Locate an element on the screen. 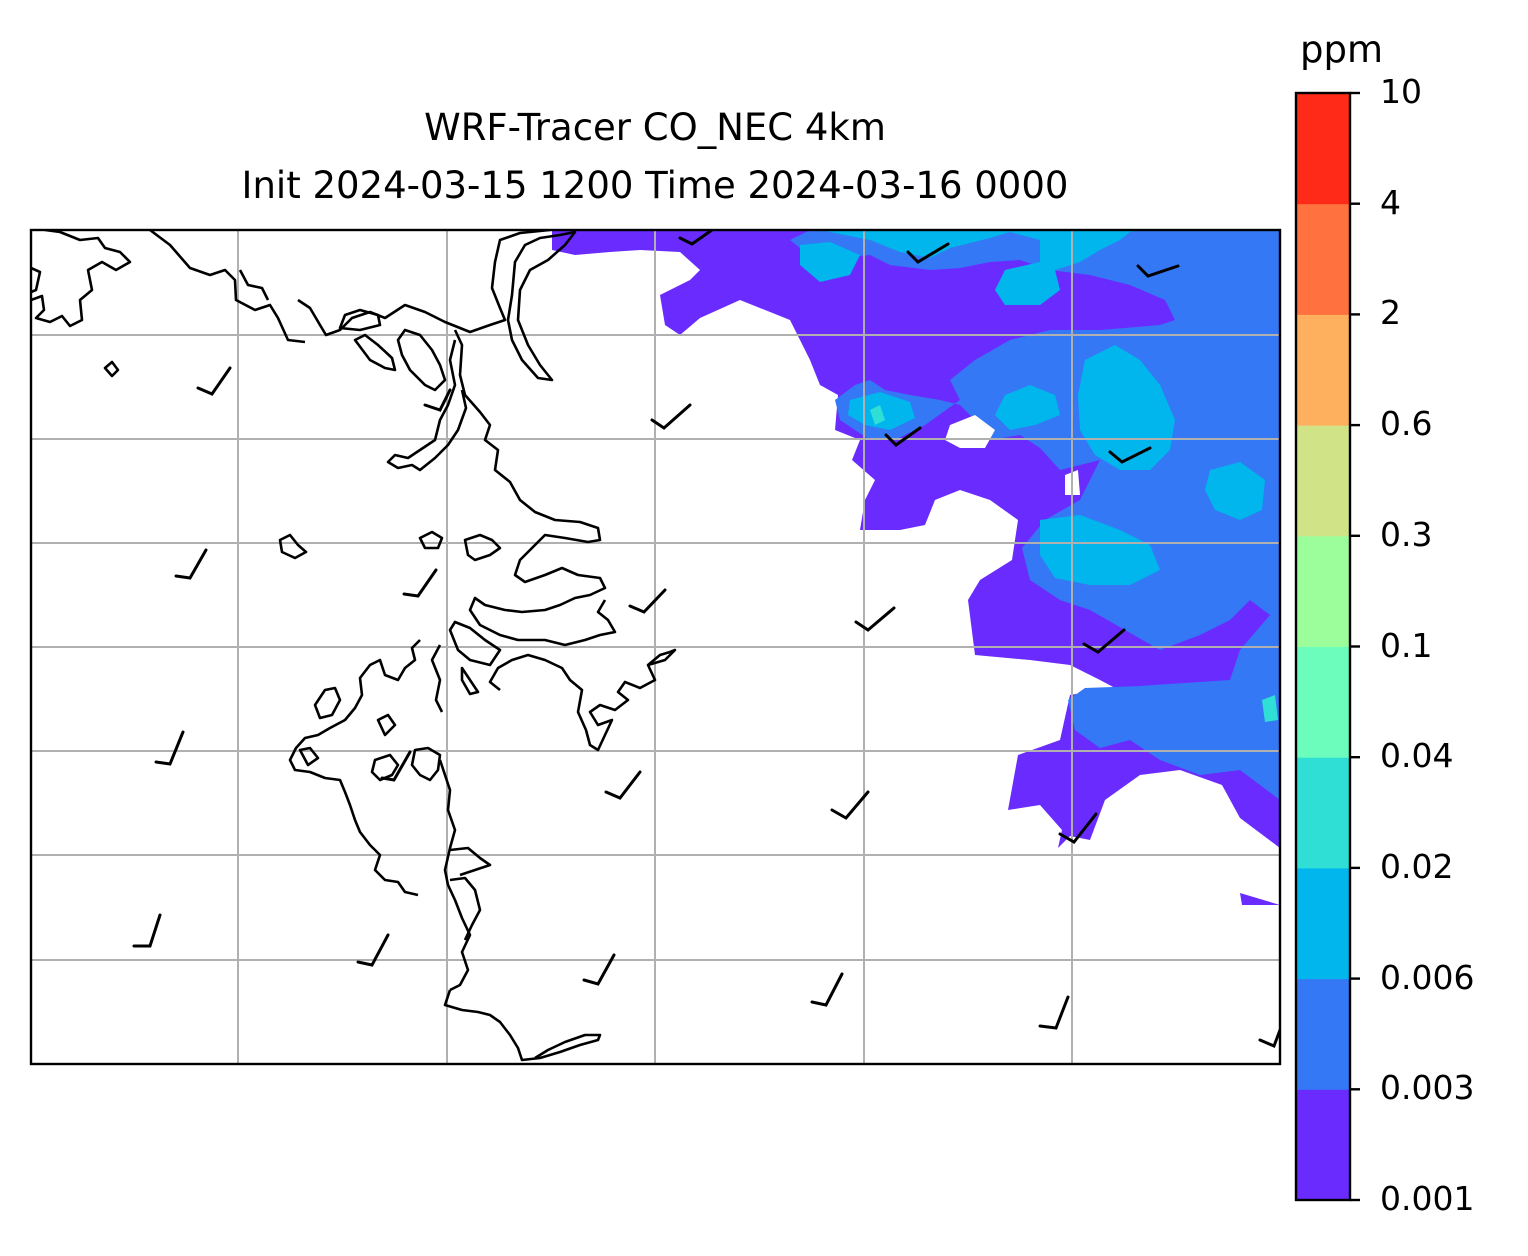 The width and height of the screenshot is (1528, 1256). colorbar-tick-label: 0.1 is located at coordinates (1406, 645).